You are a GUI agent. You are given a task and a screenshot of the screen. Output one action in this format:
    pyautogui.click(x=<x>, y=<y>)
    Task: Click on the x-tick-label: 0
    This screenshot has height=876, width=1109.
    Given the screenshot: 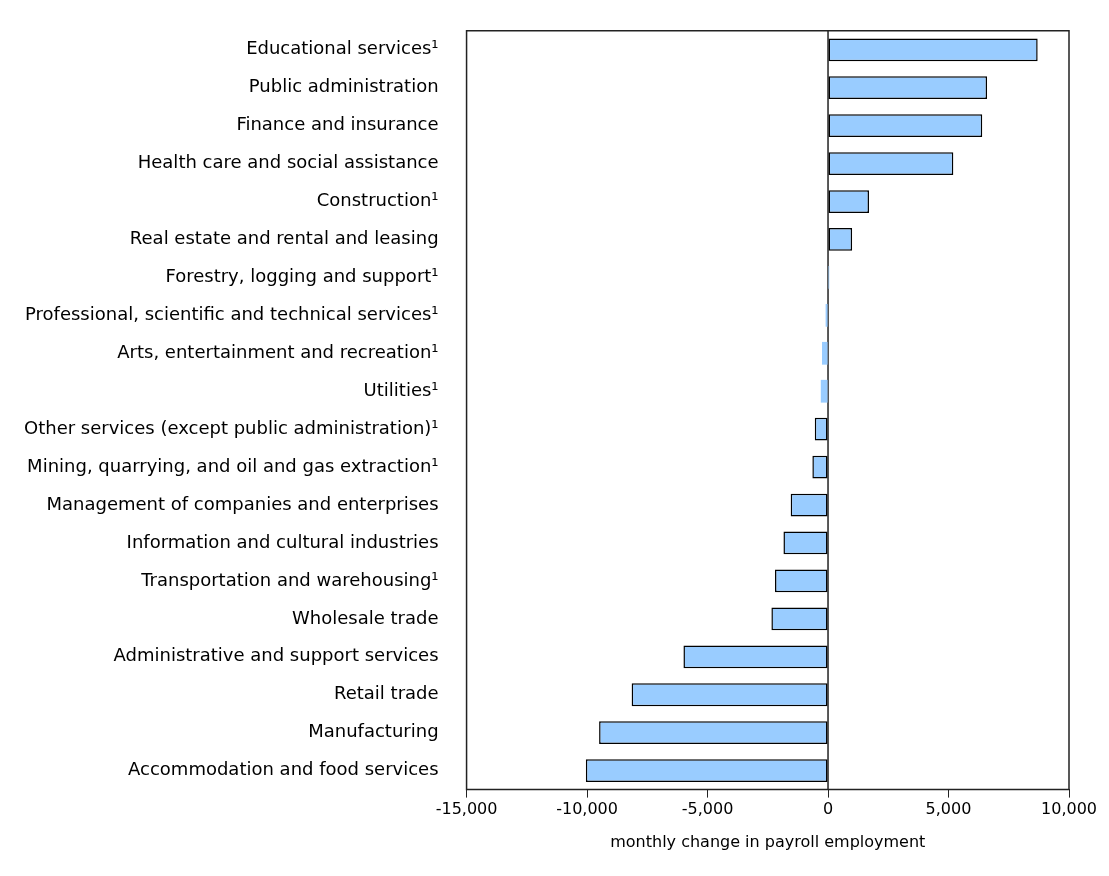 What is the action you would take?
    pyautogui.click(x=828, y=809)
    